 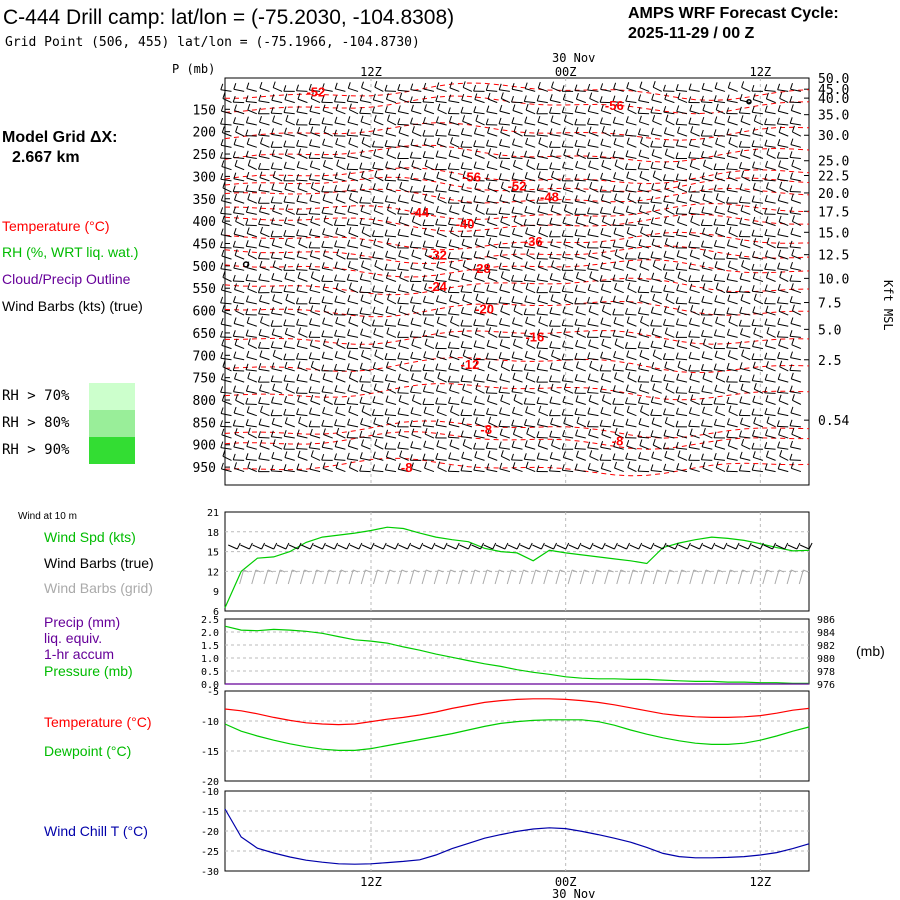 What do you see at coordinates (833, 116) in the screenshot?
I see `kft-tick-label: 35.0` at bounding box center [833, 116].